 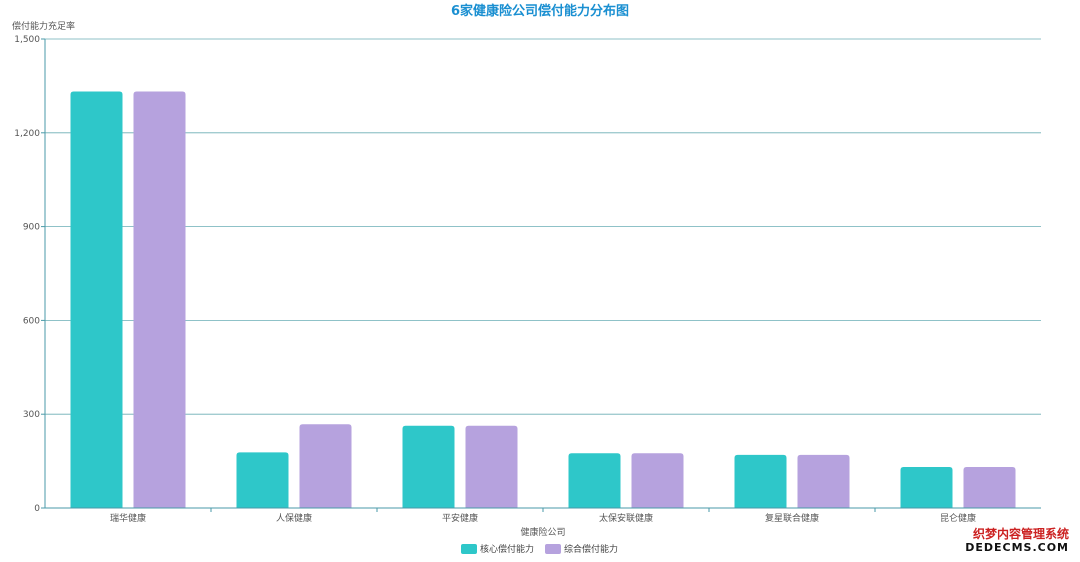 What do you see at coordinates (128, 518) in the screenshot?
I see `x-tick-label: 瑞华健康` at bounding box center [128, 518].